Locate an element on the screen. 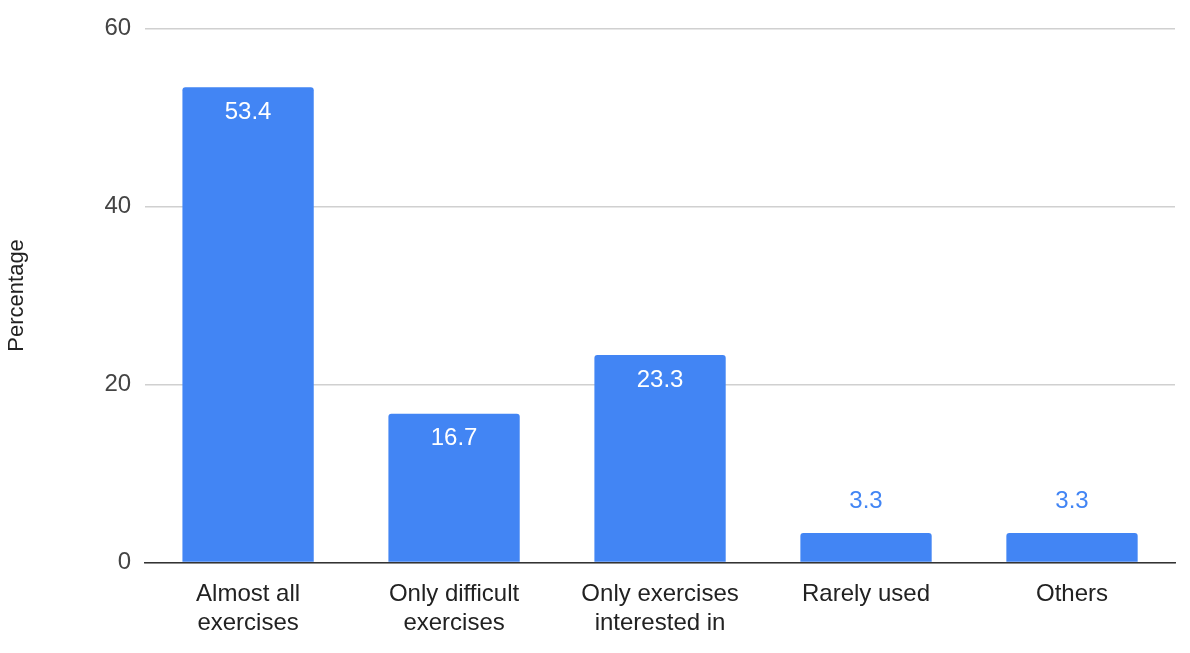 This screenshot has height=653, width=1190. data-label: 53.4 is located at coordinates (248, 110).